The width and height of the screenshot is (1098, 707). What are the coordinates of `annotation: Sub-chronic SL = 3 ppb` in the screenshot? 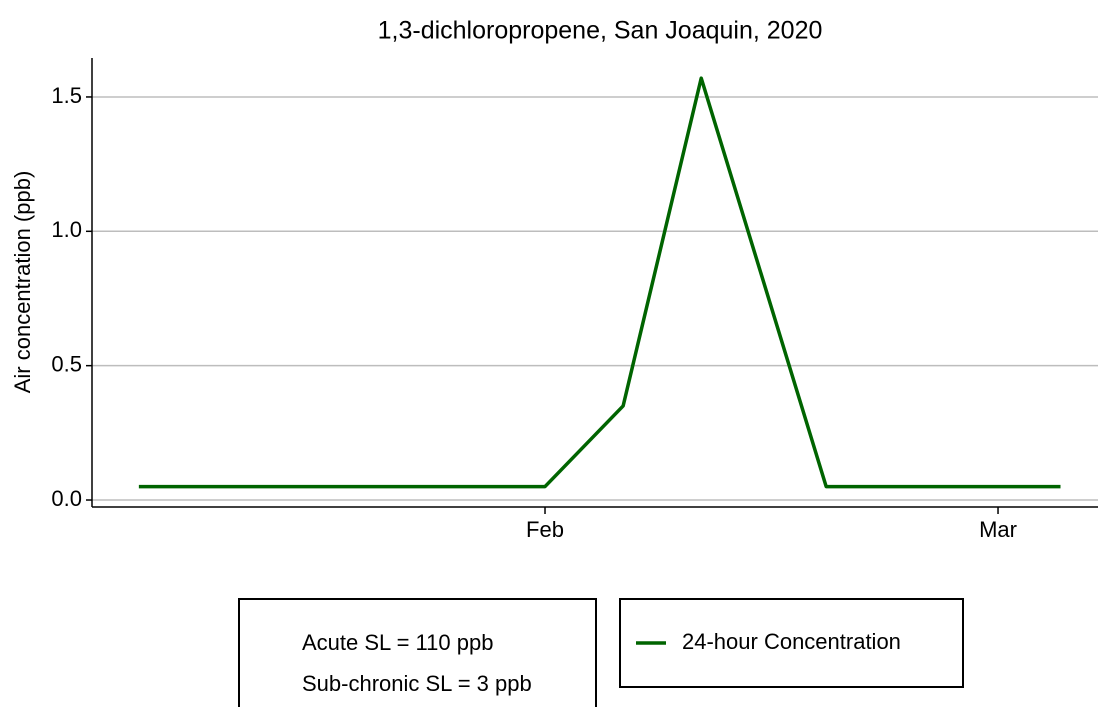 It's located at (417, 683).